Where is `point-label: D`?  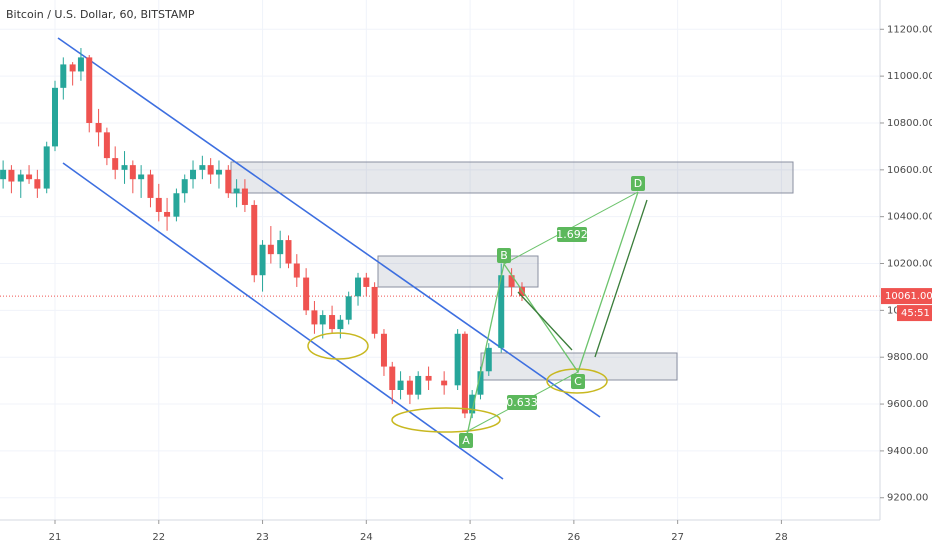 point-label: D is located at coordinates (638, 183).